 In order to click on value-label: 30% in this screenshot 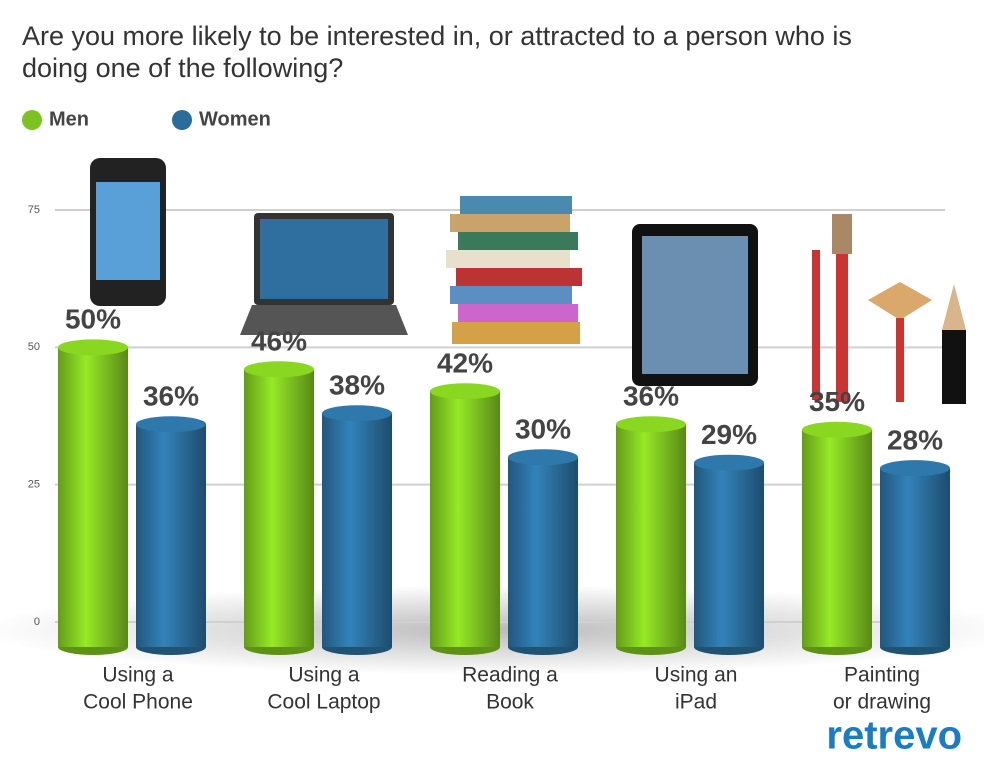, I will do `click(543, 429)`.